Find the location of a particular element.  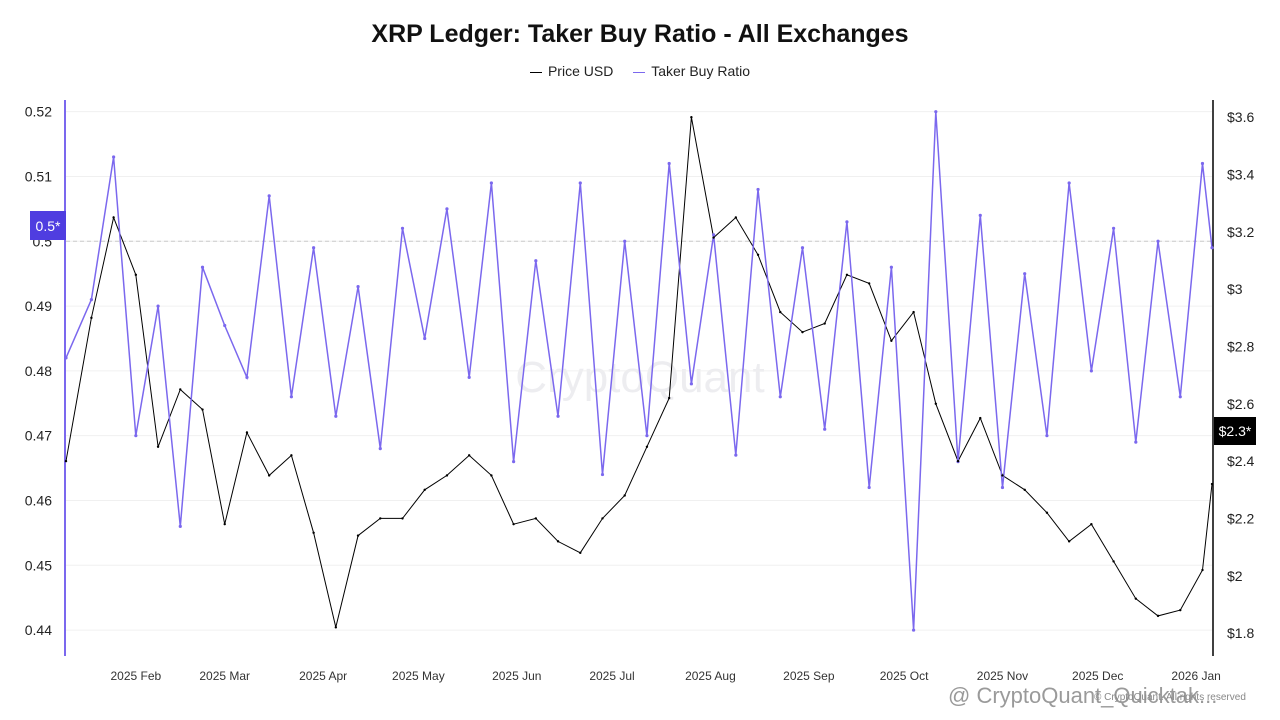

right-tick-label: $1.8 is located at coordinates (1240, 633).